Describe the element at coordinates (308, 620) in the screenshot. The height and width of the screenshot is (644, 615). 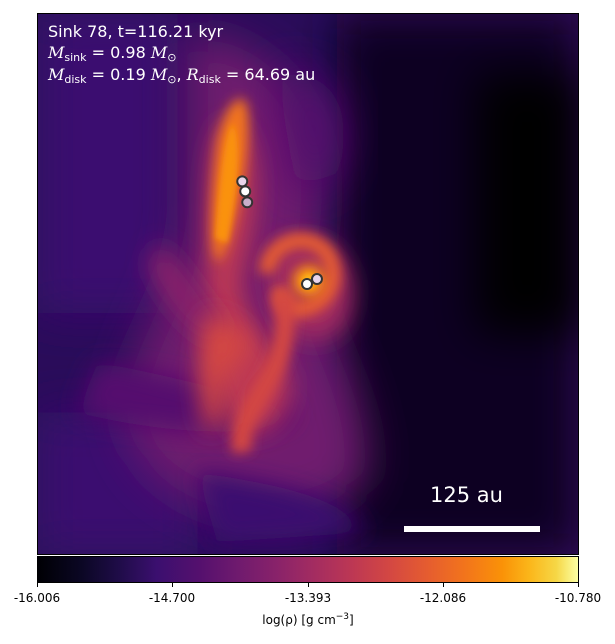
I see `colorbar-label: log(ρ) [g cm−3]` at that location.